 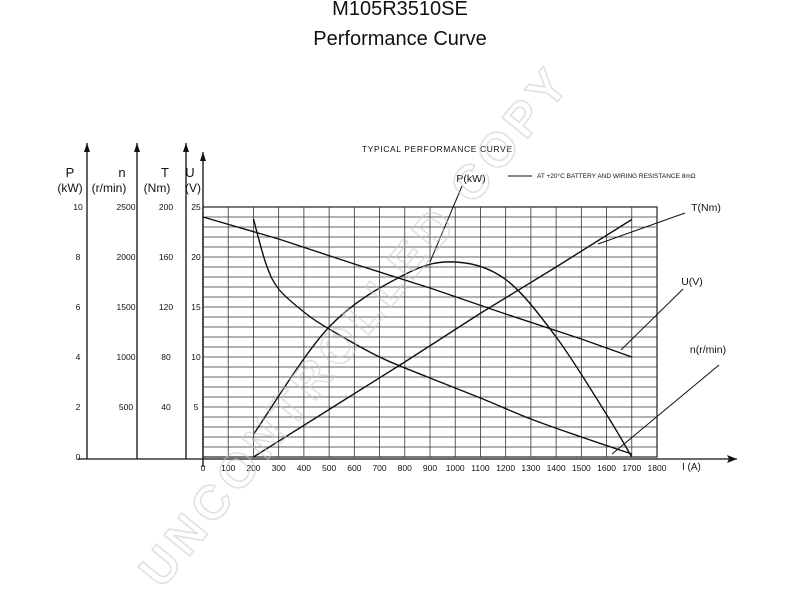 What do you see at coordinates (189, 172) in the screenshot?
I see `y-axis-name-U: U` at bounding box center [189, 172].